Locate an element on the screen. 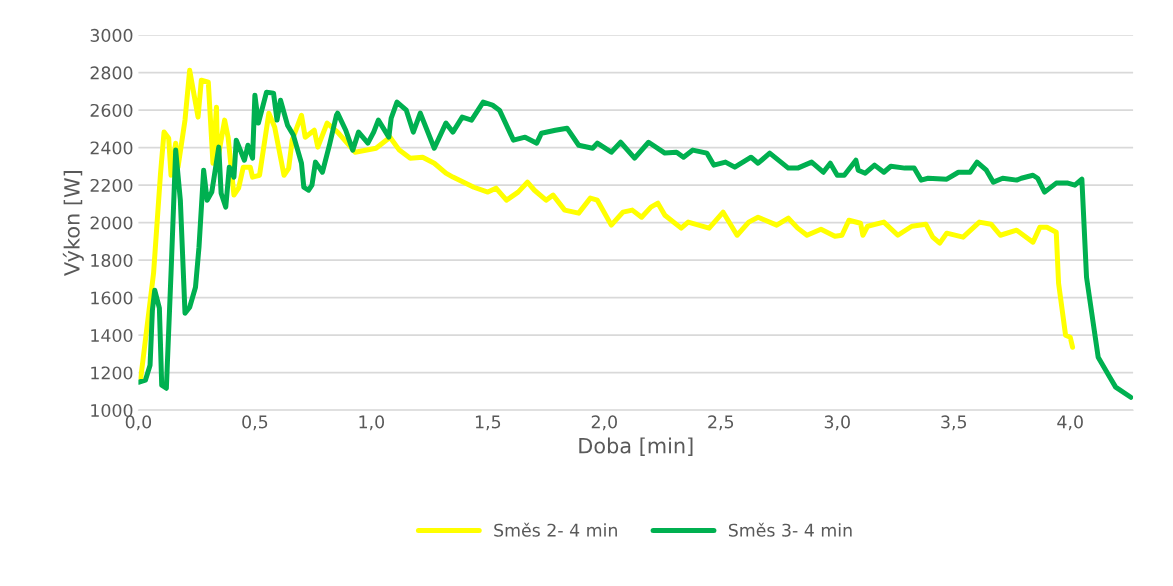 Image resolution: width=1173 pixels, height=586 pixels. x-tick-label: 0,0 is located at coordinates (138, 423).